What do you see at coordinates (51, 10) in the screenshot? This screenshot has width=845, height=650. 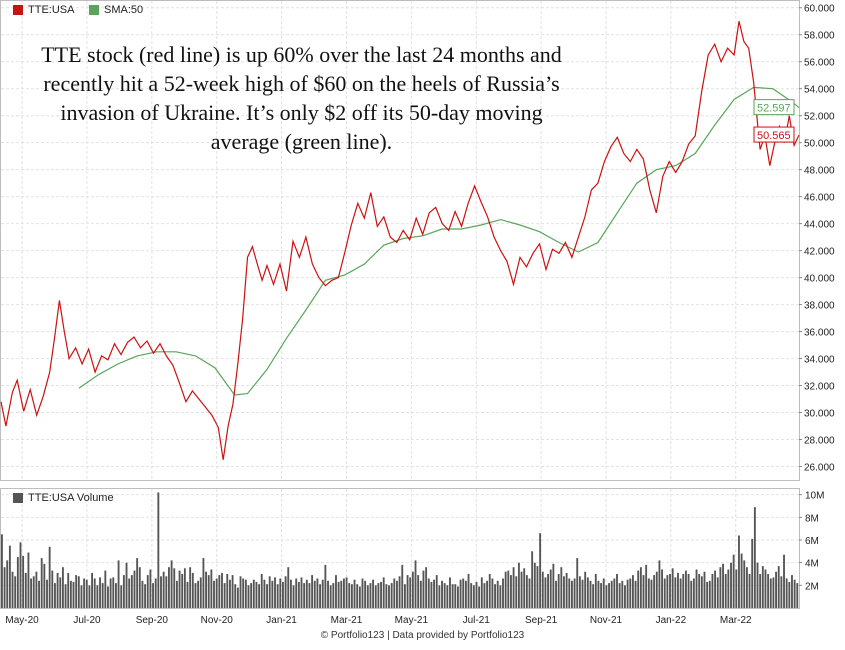 I see `legend-price-label: TTE:USA` at bounding box center [51, 10].